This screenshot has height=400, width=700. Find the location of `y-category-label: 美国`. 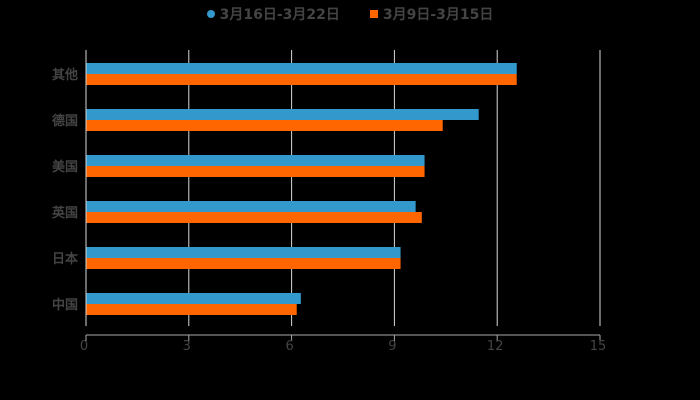

y-category-label: 美国 is located at coordinates (65, 167).